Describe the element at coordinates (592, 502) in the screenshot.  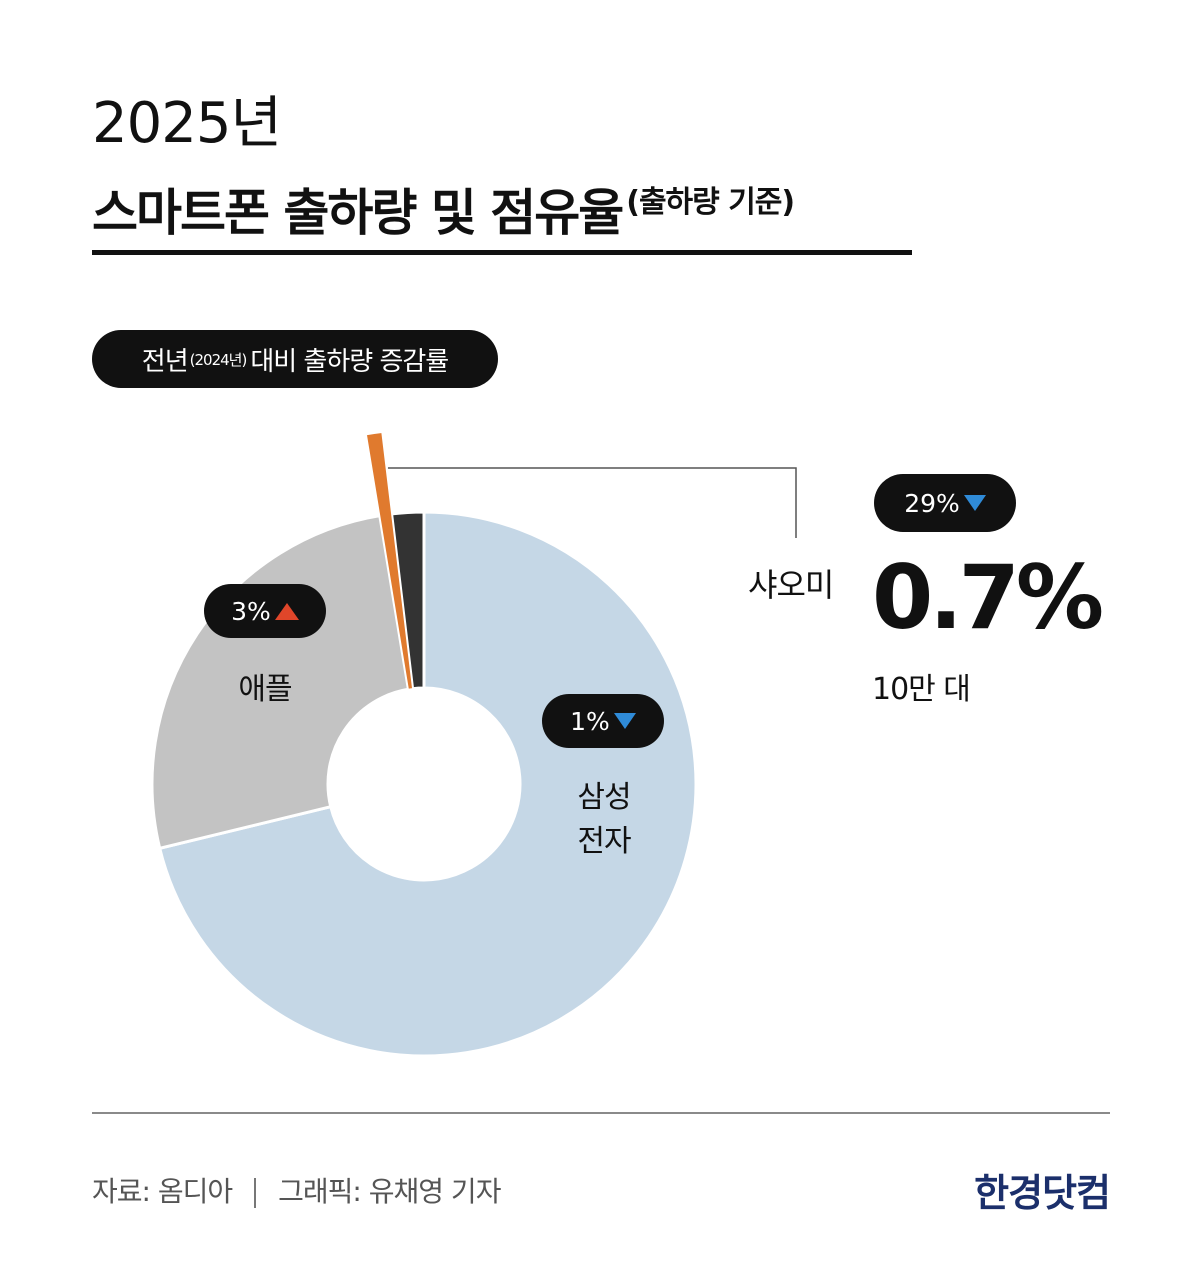
I see `xiaomi-leader-line` at that location.